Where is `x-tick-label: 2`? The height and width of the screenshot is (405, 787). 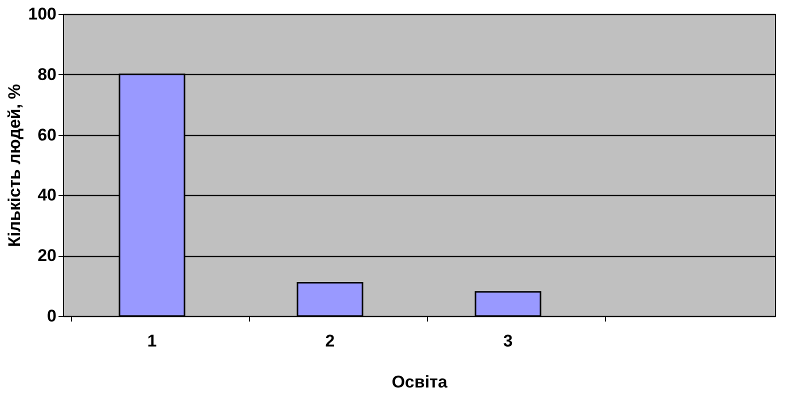 x-tick-label: 2 is located at coordinates (330, 341).